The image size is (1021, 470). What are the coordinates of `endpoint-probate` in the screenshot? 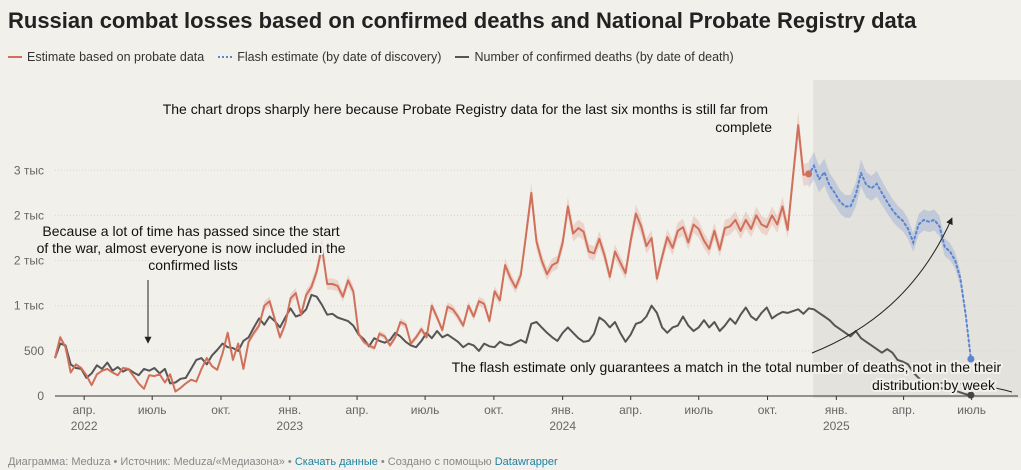 It's located at (809, 174).